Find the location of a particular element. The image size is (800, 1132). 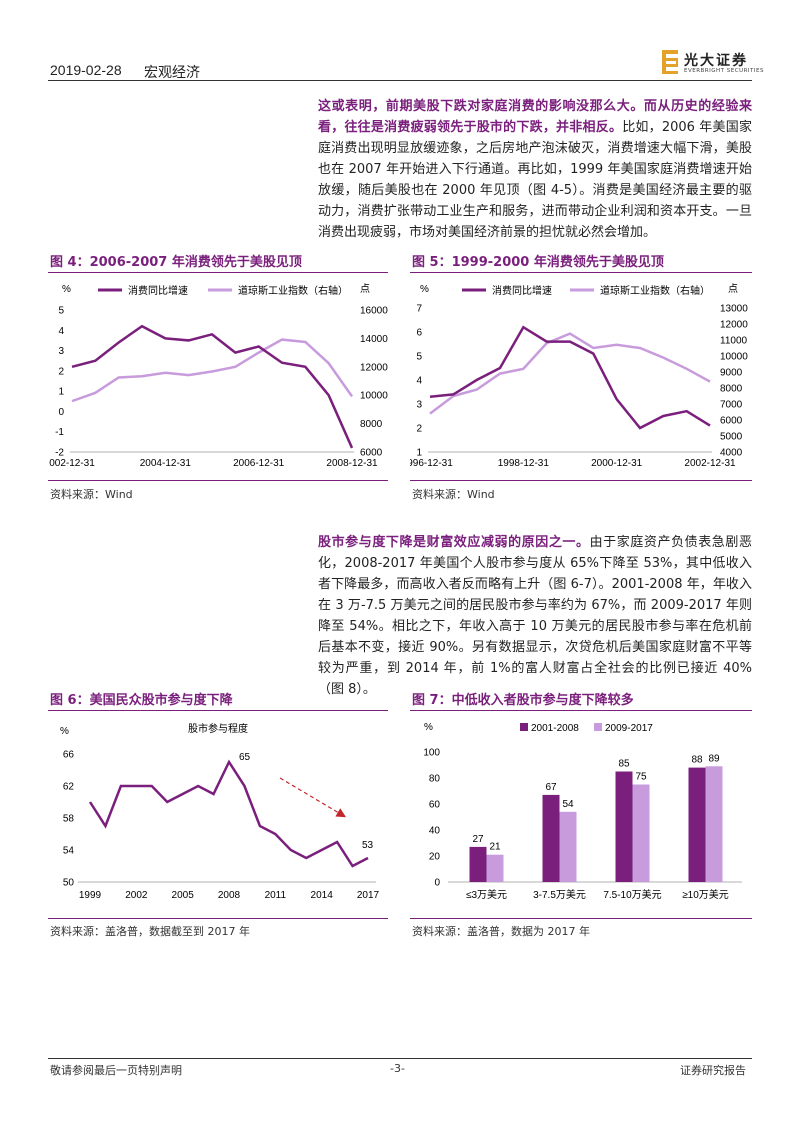

fig6-trend-arrow-icon is located at coordinates (313, 797).